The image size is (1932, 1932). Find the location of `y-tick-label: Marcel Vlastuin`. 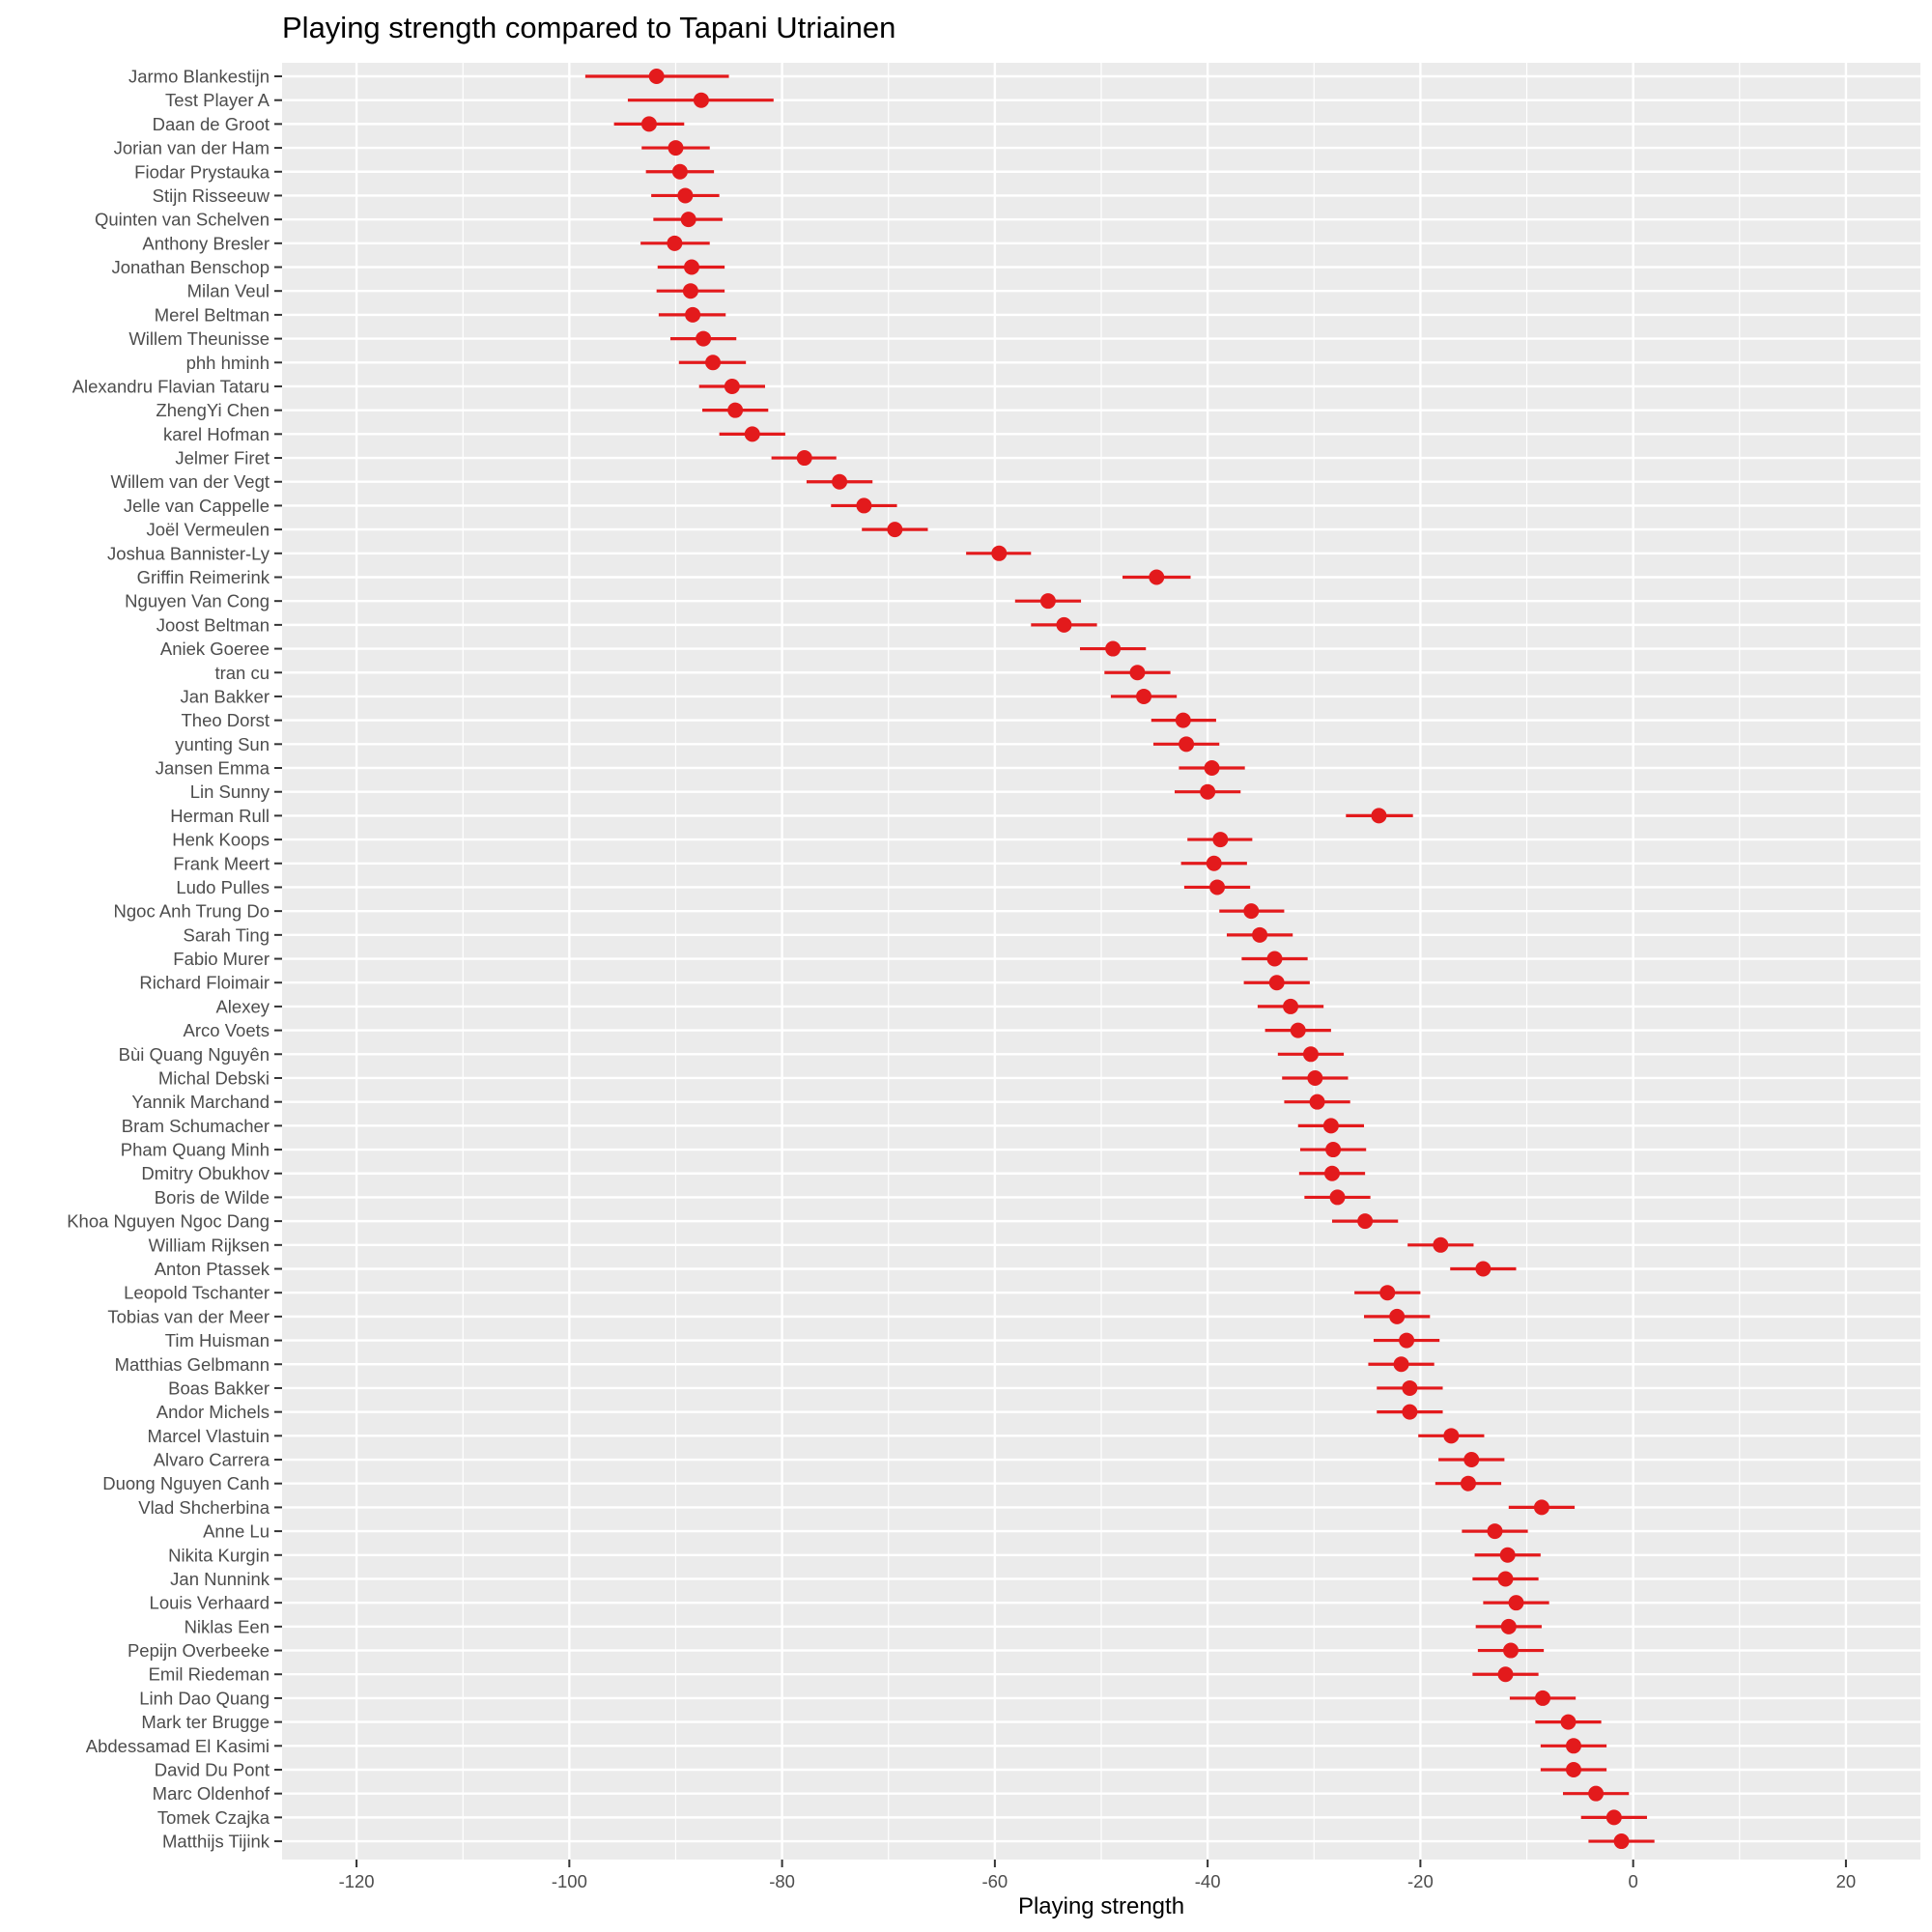

y-tick-label: Marcel Vlastuin is located at coordinates (209, 1436).